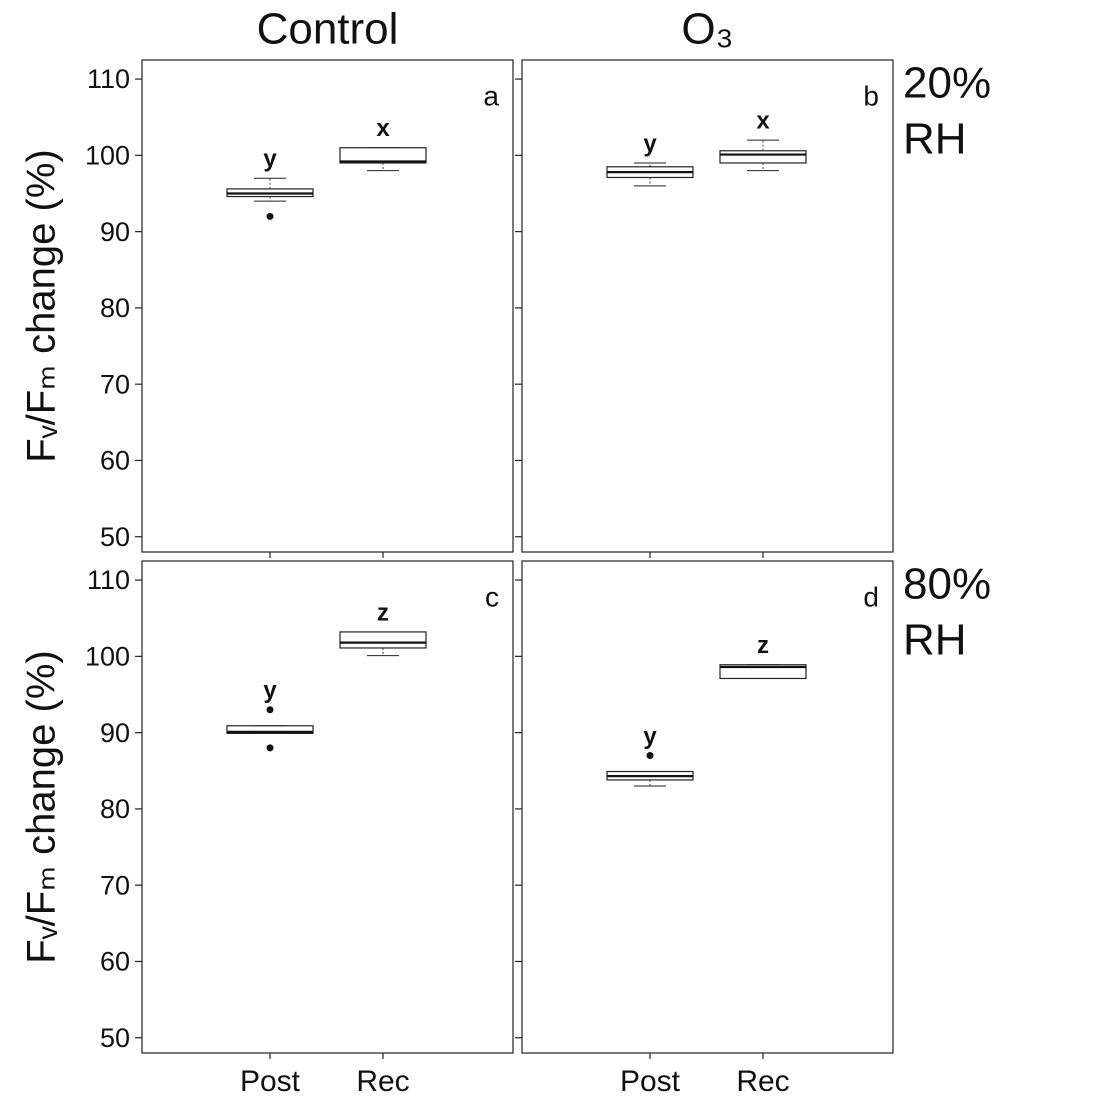  I want to click on row-label: 80%, so click(947, 584).